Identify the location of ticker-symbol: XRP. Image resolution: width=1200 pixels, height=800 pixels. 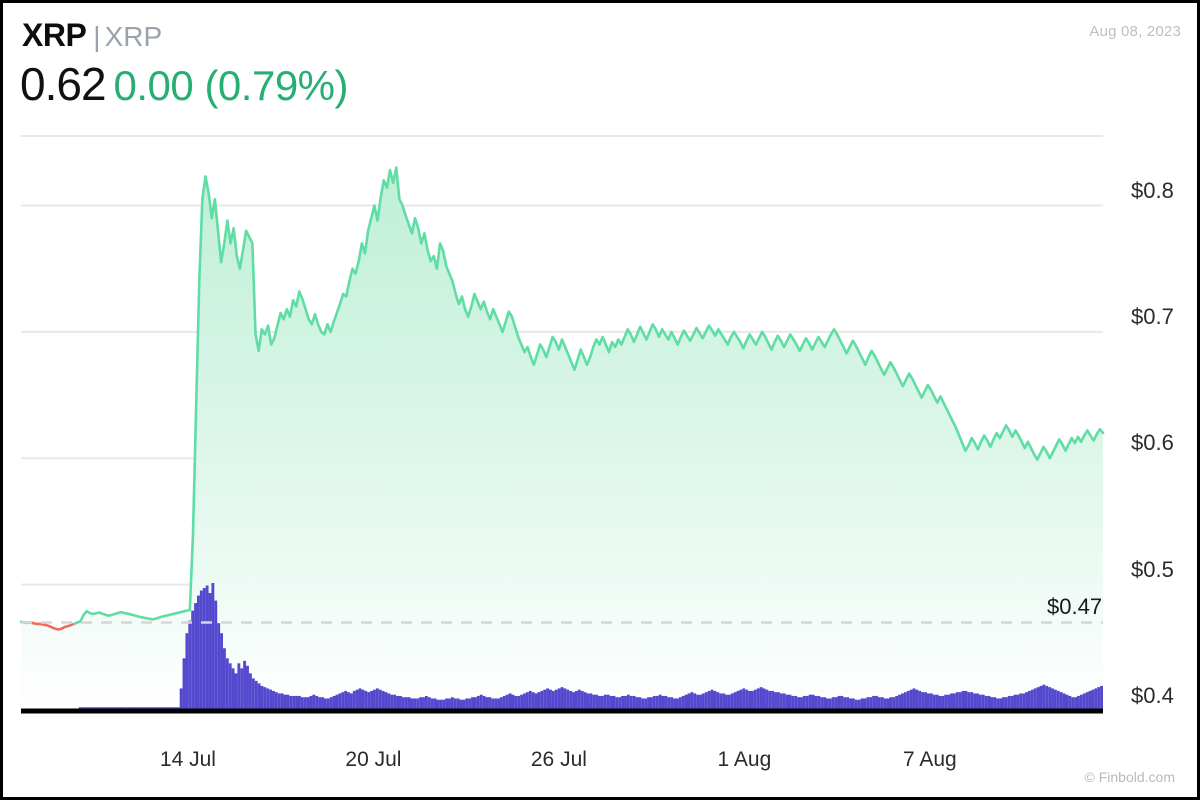
(54, 35).